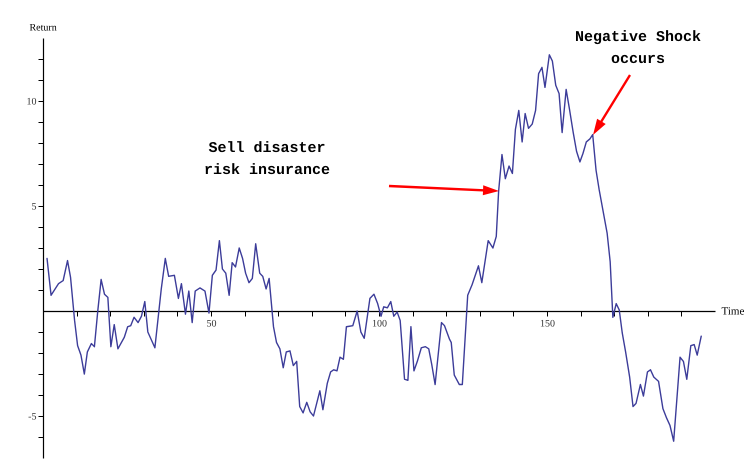 This screenshot has width=744, height=461. Describe the element at coordinates (43, 28) in the screenshot. I see `y-axis-title: Return` at that location.